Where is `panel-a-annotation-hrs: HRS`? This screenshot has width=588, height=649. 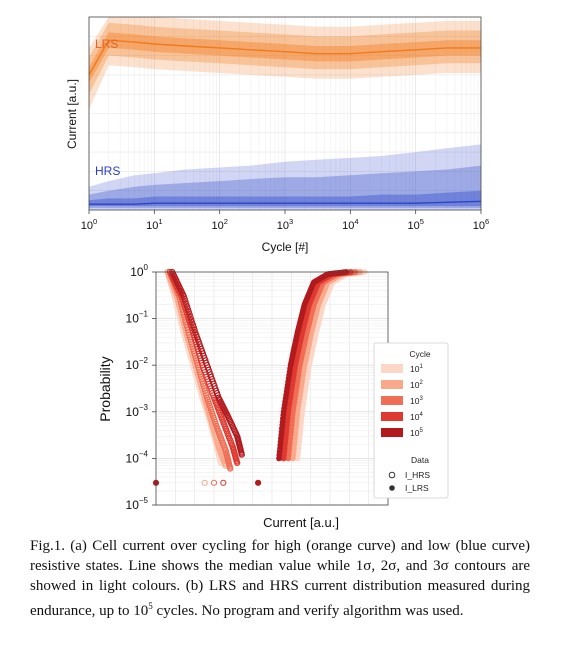
panel-a-annotation-hrs: HRS is located at coordinates (107, 171).